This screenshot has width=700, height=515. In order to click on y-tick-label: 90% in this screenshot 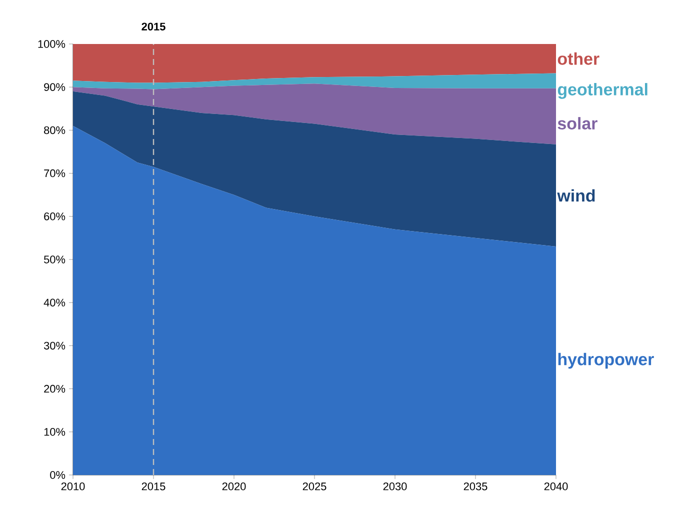, I will do `click(55, 87)`.